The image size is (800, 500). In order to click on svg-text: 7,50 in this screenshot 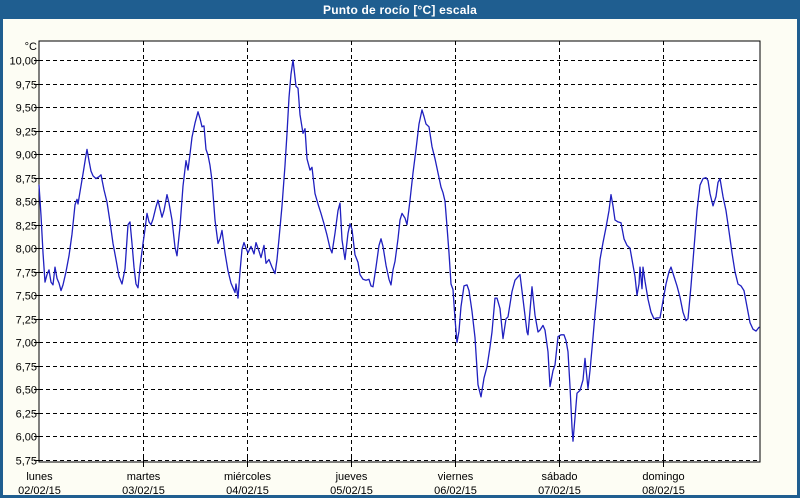, I will do `click(26, 297)`.